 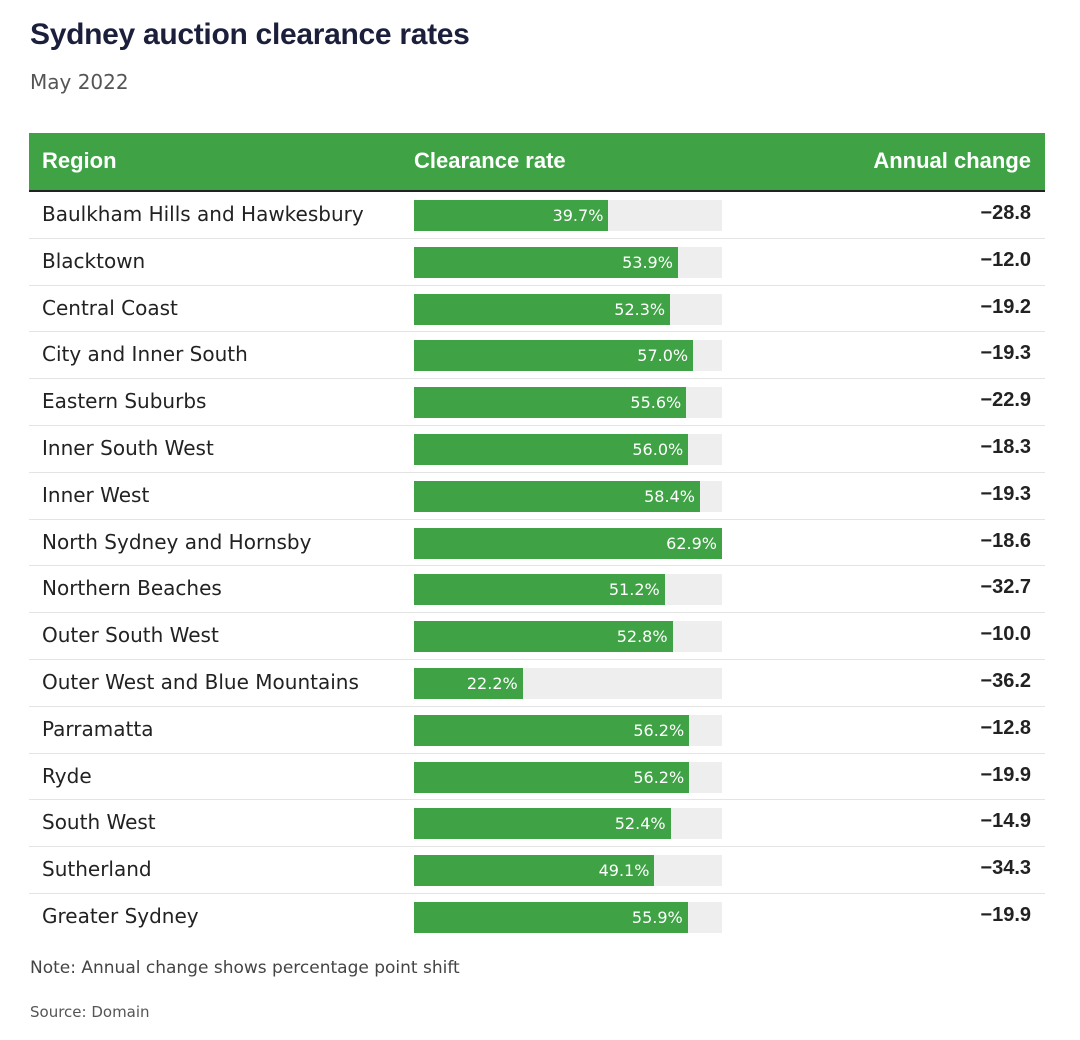 What do you see at coordinates (640, 824) in the screenshot?
I see `clearance-rate-label: 52.4%` at bounding box center [640, 824].